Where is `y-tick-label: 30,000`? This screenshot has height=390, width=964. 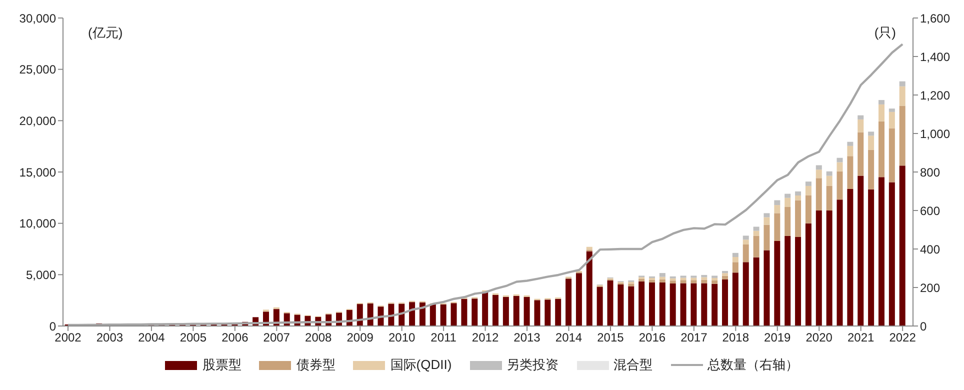
y-tick-label: 30,000 is located at coordinates (37, 18).